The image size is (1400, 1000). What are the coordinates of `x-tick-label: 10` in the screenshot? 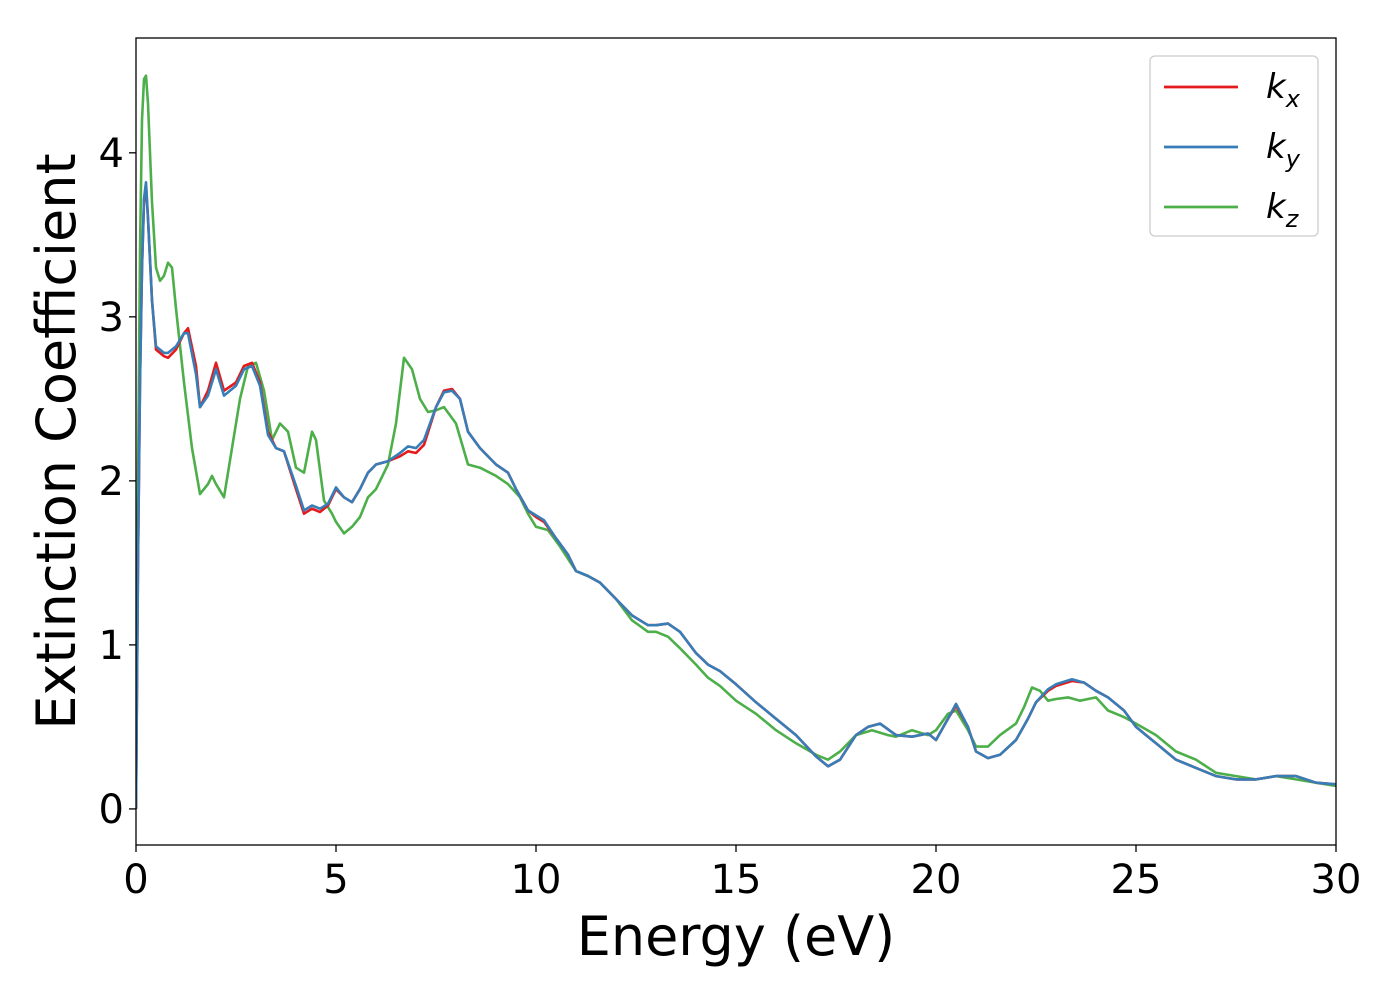 It's located at (536, 880).